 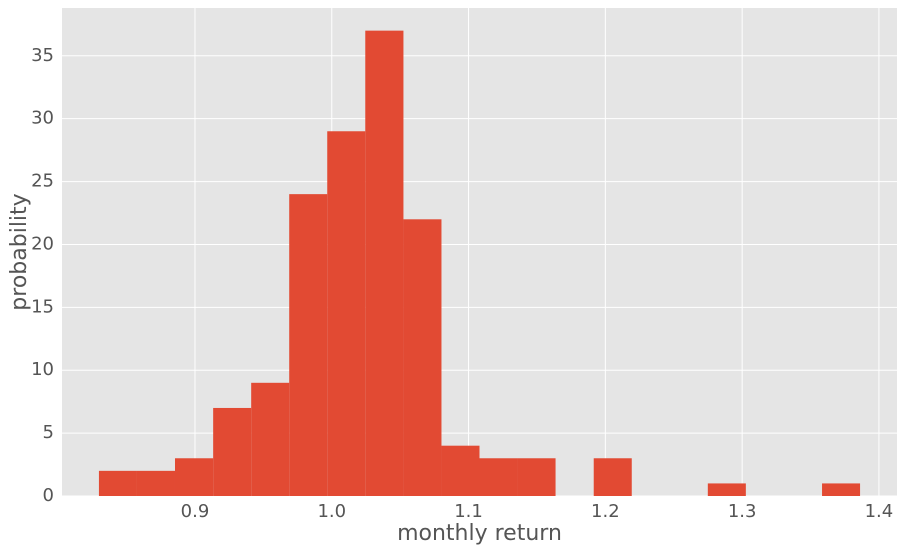 I want to click on x-axis-label: monthly return, so click(x=479, y=533).